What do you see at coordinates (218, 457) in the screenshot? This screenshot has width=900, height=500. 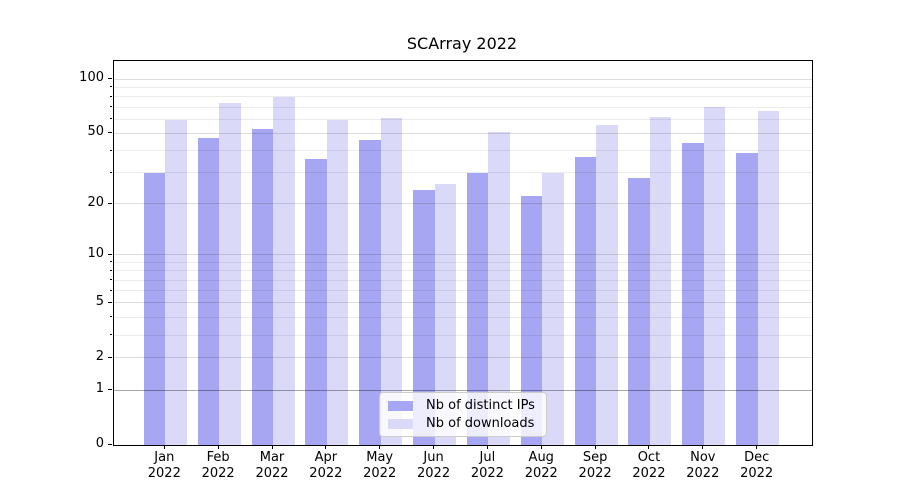 I see `x-tick-month: Feb` at bounding box center [218, 457].